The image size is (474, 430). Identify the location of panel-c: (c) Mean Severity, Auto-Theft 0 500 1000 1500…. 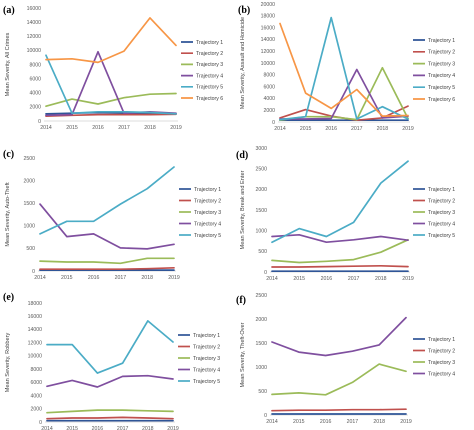
(112, 215).